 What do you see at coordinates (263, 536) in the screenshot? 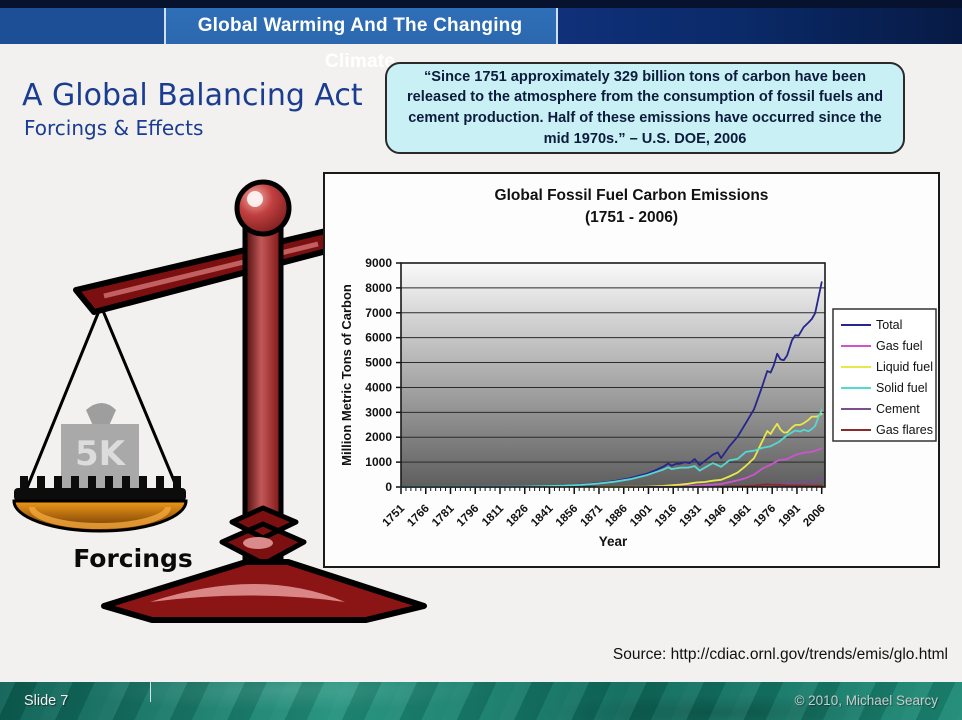
I see `scale-knuckles` at bounding box center [263, 536].